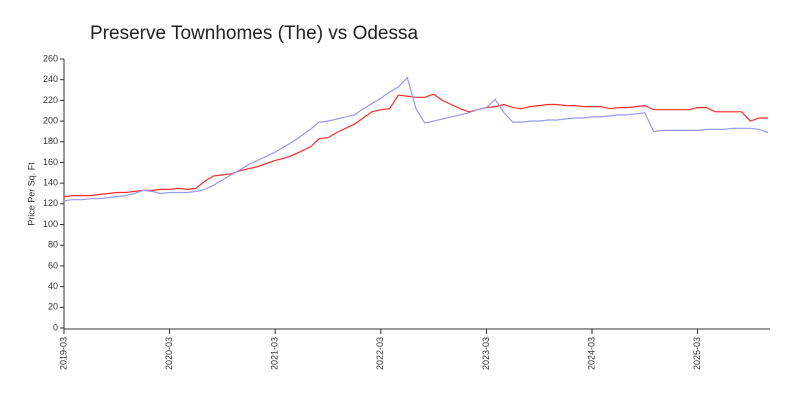  I want to click on y-tick-label: 0, so click(55, 327).